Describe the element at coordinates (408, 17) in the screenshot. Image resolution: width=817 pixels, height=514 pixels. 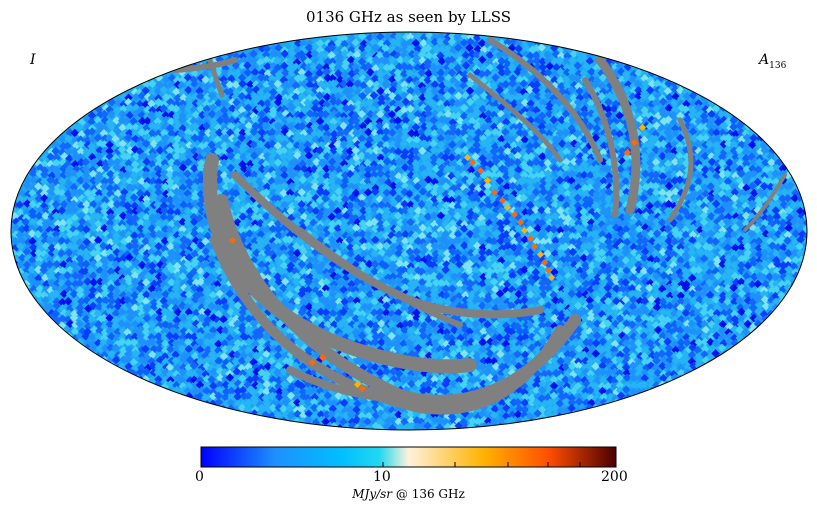
I see `map-title: 0136 GHz as seen by LLSS` at that location.